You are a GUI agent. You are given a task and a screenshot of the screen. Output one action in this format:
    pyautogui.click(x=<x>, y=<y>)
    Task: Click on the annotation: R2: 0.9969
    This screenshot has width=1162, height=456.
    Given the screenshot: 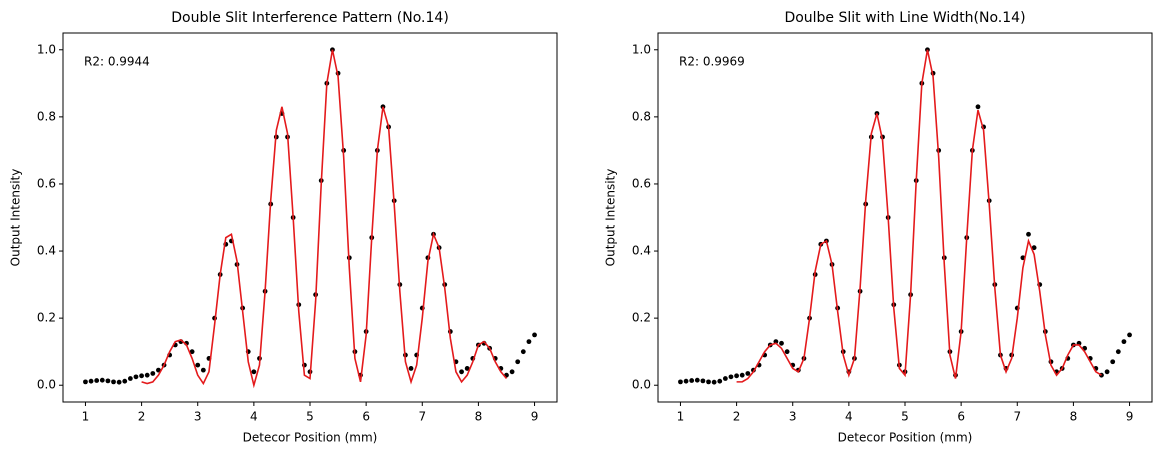 What is the action you would take?
    pyautogui.click(x=712, y=62)
    